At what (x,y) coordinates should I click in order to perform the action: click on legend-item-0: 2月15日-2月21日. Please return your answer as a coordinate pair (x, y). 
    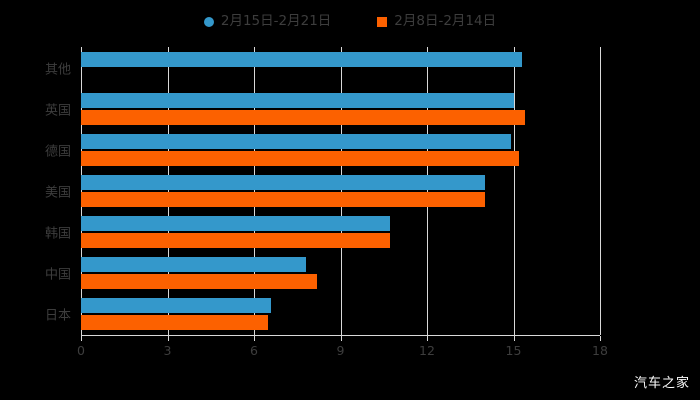
    Looking at the image, I should click on (267, 21).